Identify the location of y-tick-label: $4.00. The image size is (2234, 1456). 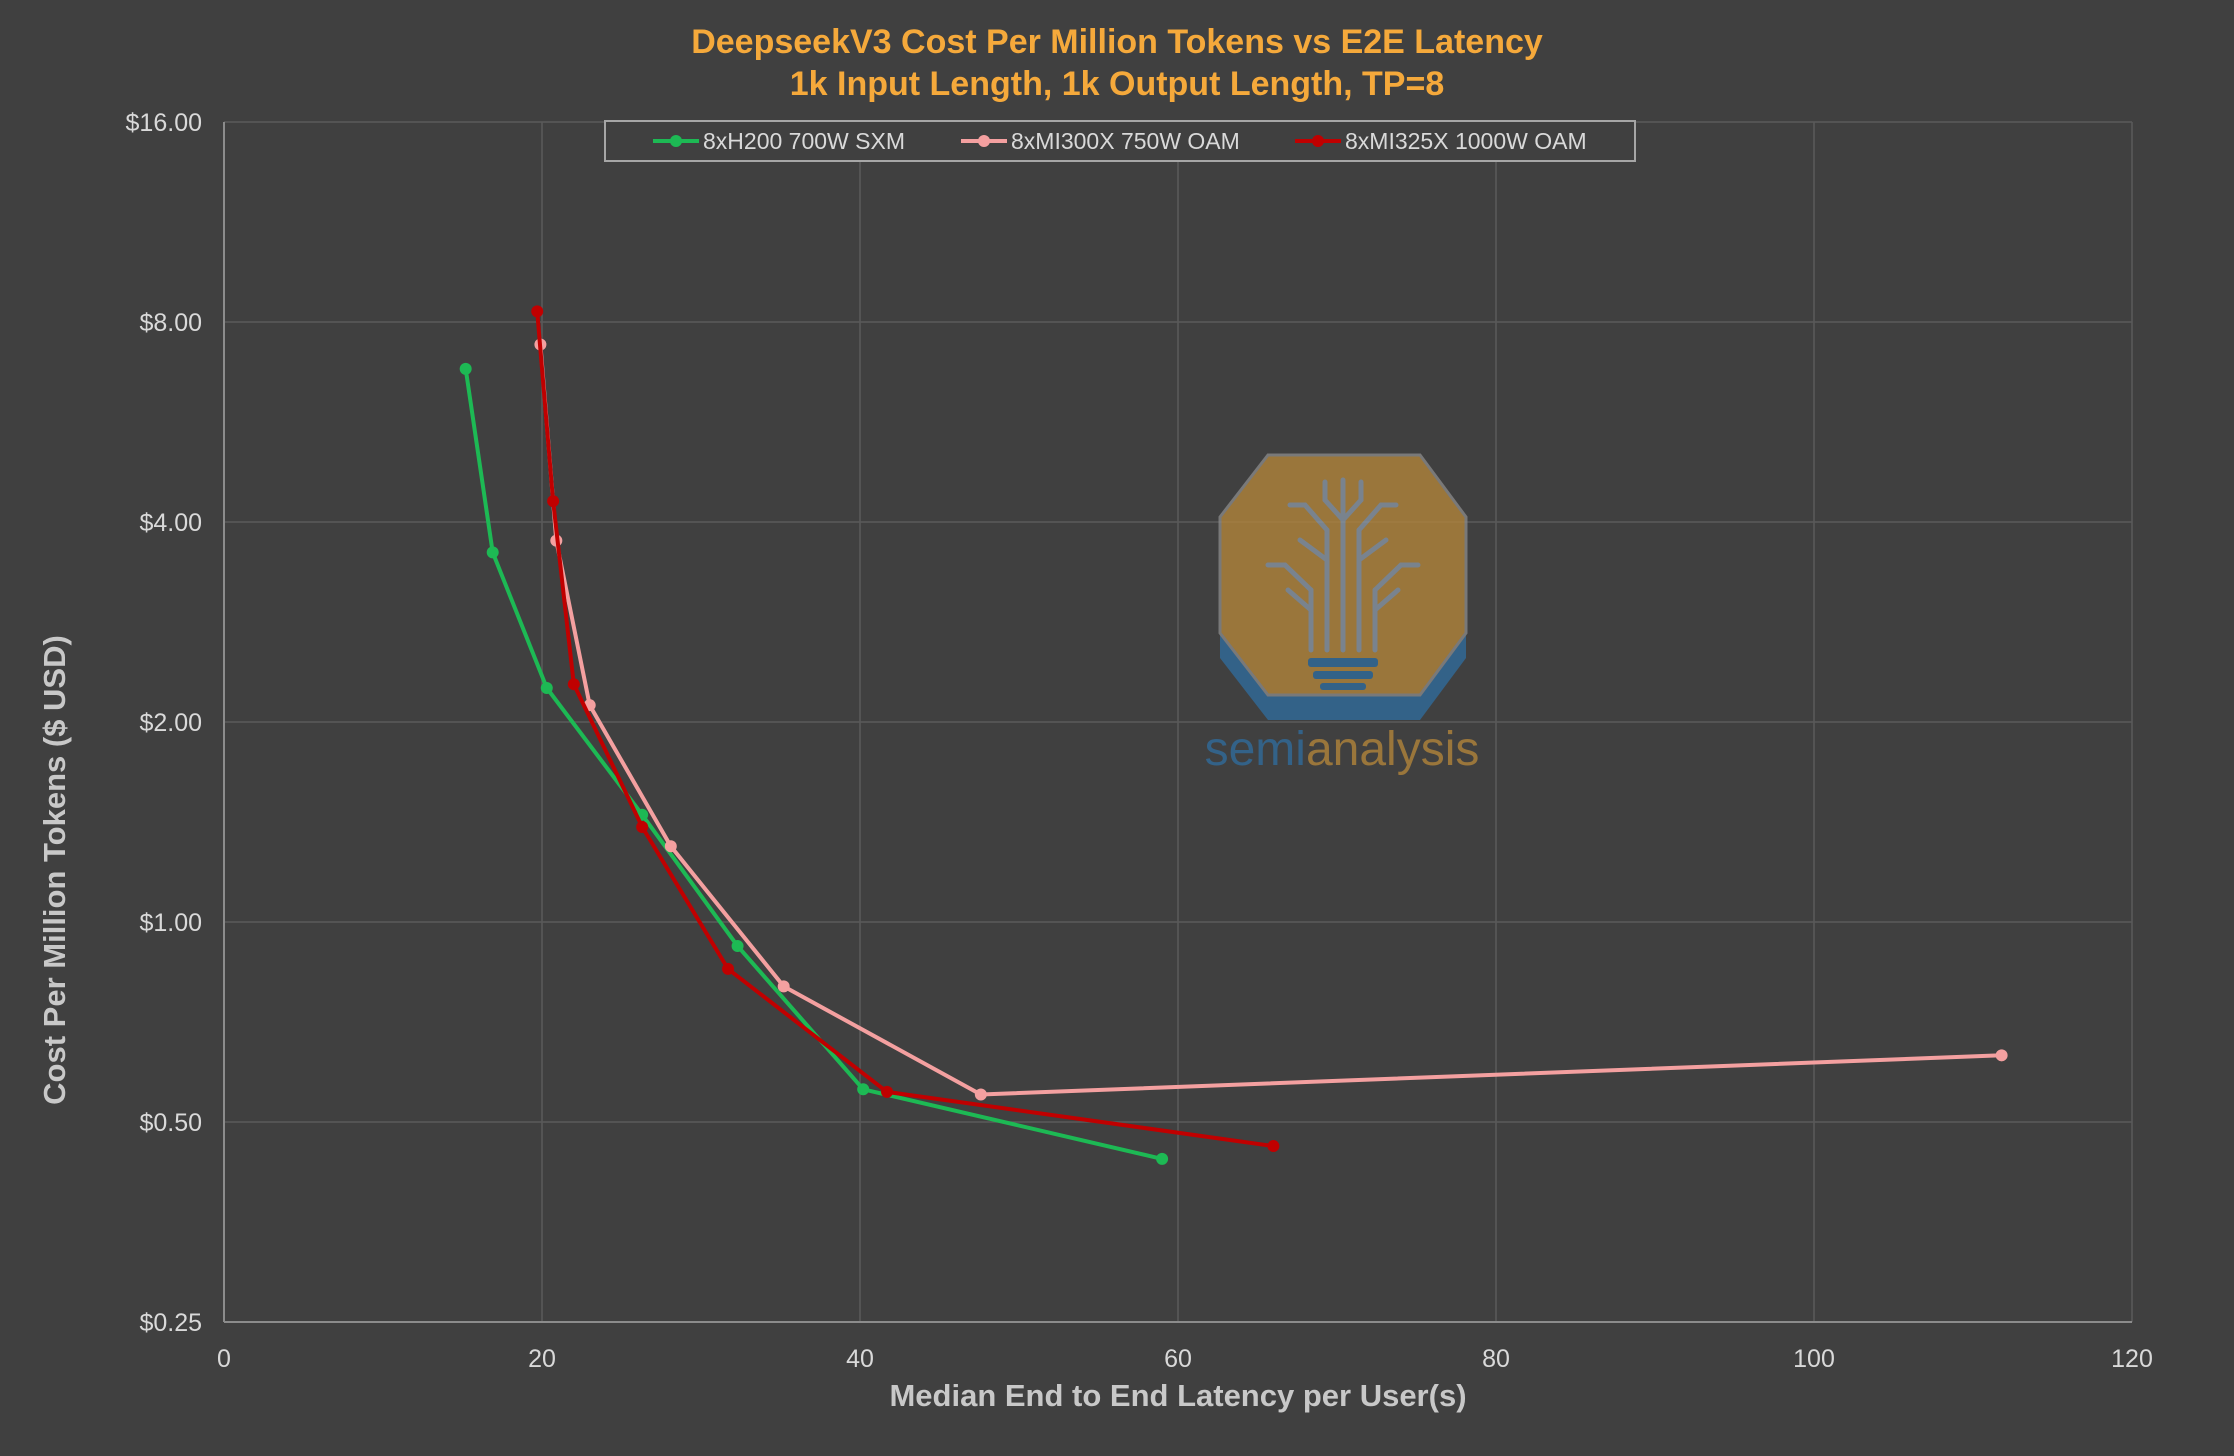
(170, 523).